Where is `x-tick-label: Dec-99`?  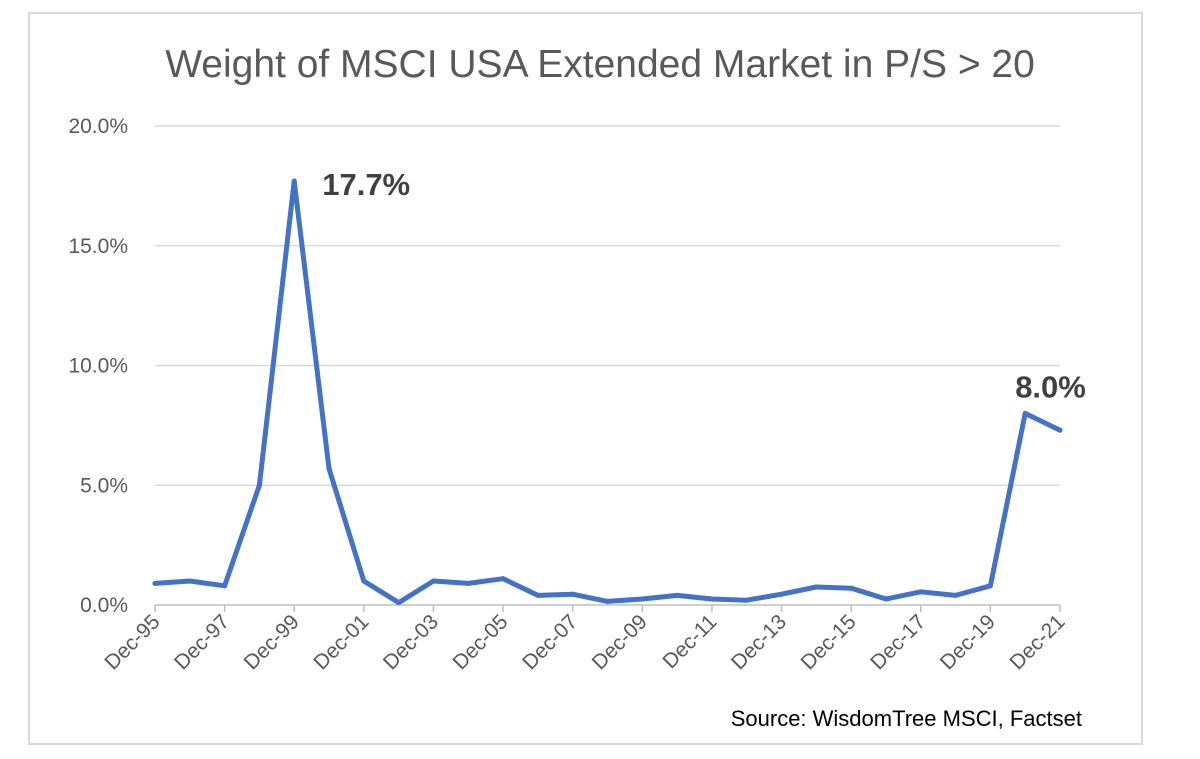
x-tick-label: Dec-99 is located at coordinates (272, 642).